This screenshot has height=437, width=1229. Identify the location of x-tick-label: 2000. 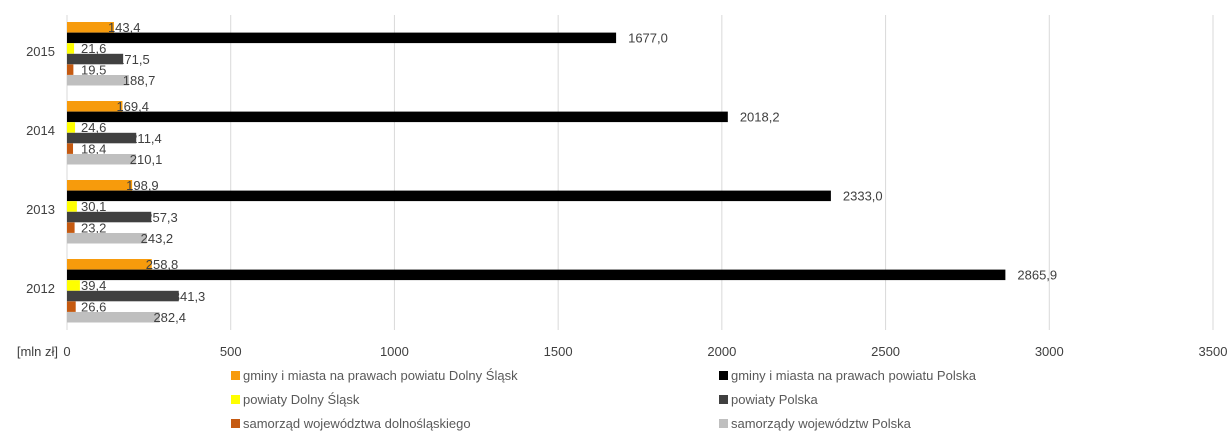
(721, 351).